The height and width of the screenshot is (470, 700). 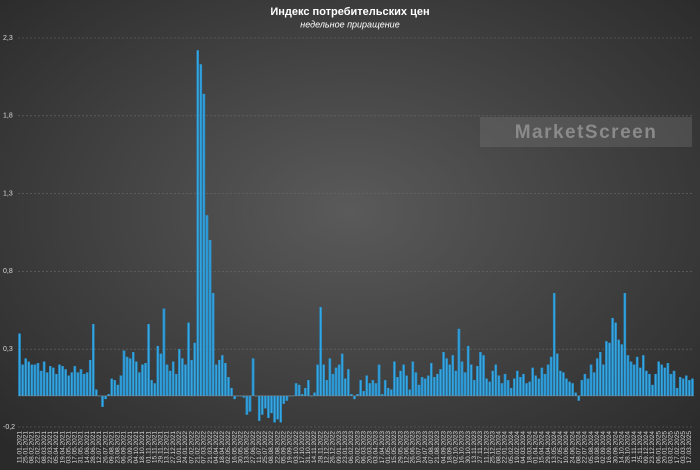 I want to click on x-tick-label: 28.11.2022, so click(x=320, y=447).